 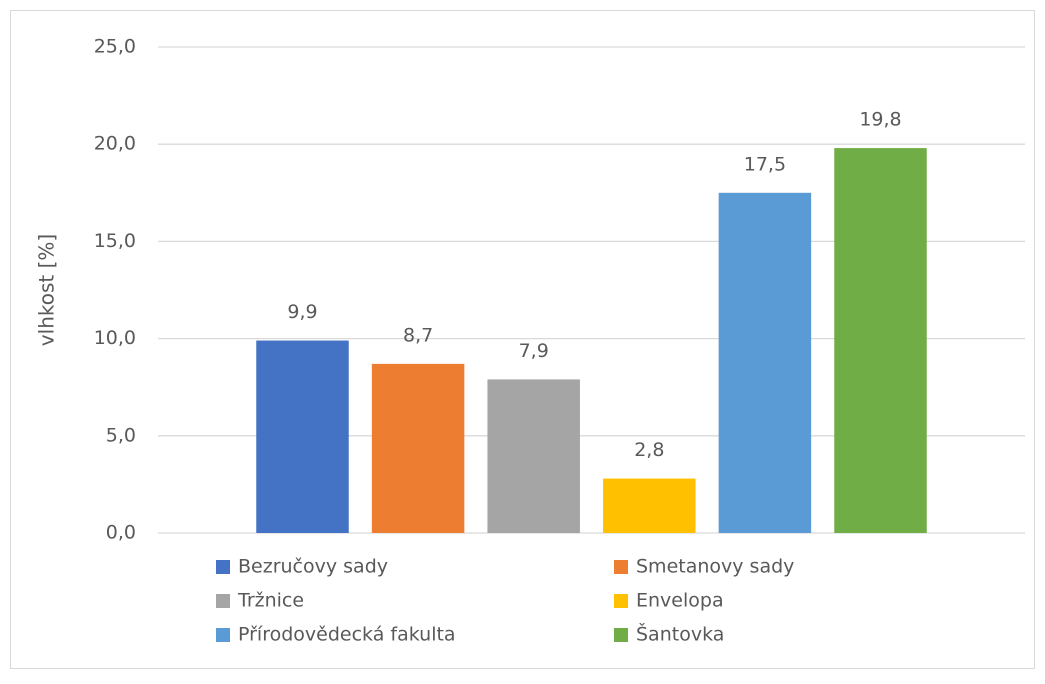 I want to click on y-tick-label: 20,0, so click(x=115, y=144).